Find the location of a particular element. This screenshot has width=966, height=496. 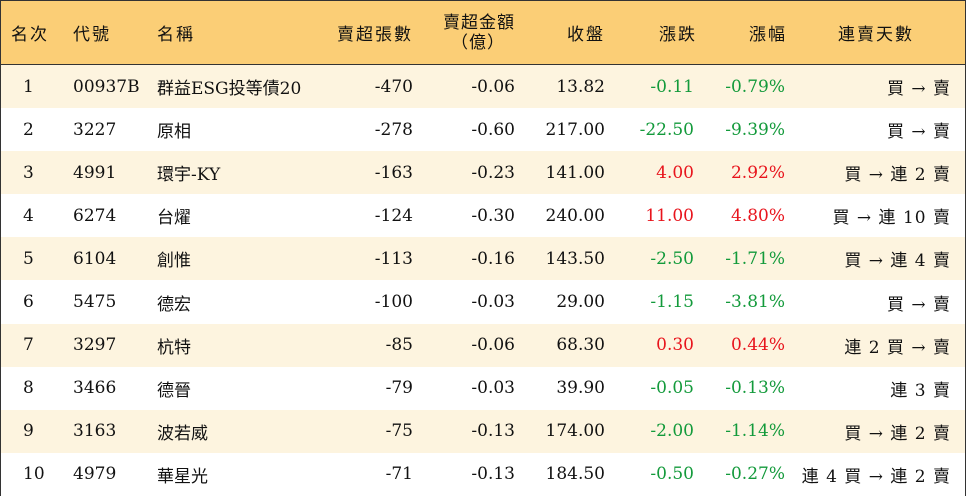

close-cell: 217.00 is located at coordinates (575, 129).